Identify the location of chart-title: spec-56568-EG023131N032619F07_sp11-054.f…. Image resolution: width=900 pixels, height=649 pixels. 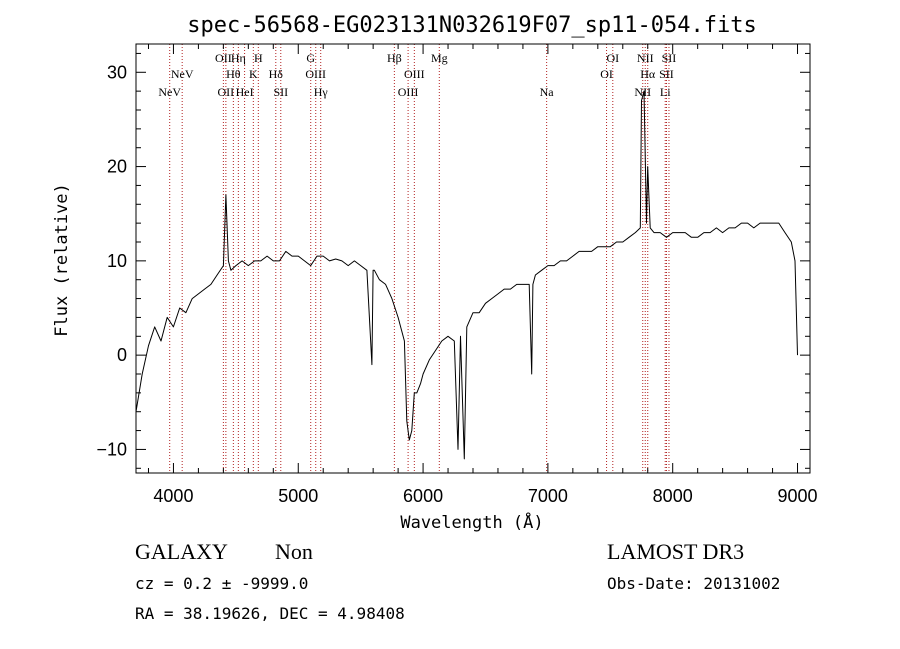
(472, 25).